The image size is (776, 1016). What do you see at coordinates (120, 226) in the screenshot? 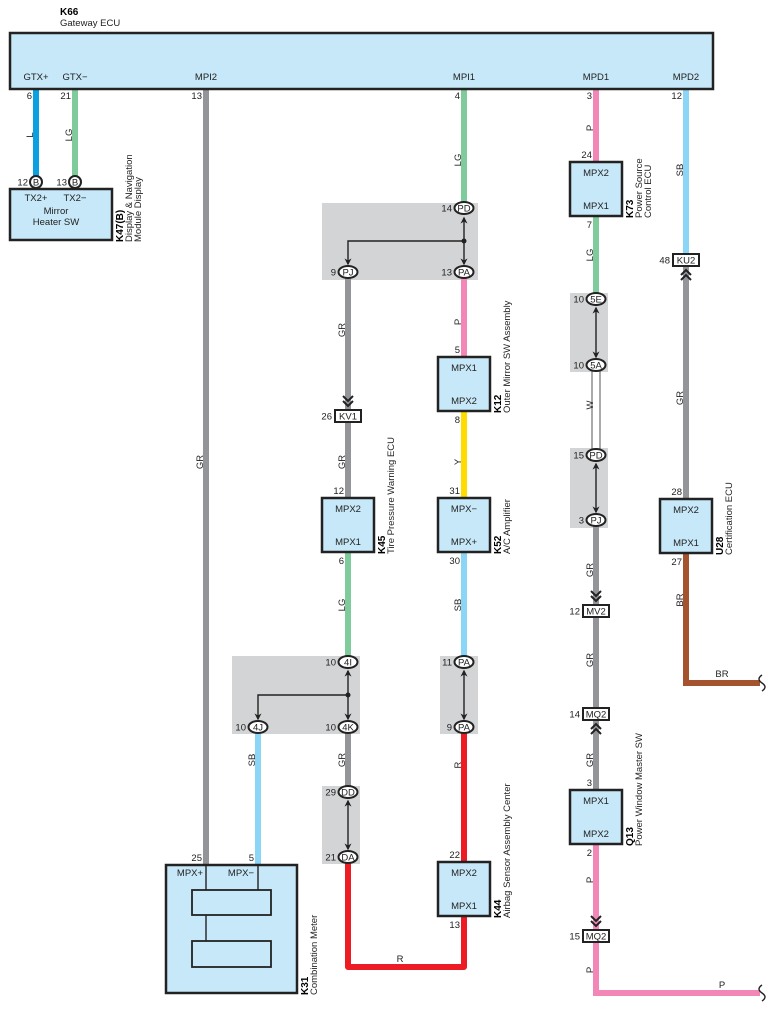
I see `component-id: K47(B)` at bounding box center [120, 226].